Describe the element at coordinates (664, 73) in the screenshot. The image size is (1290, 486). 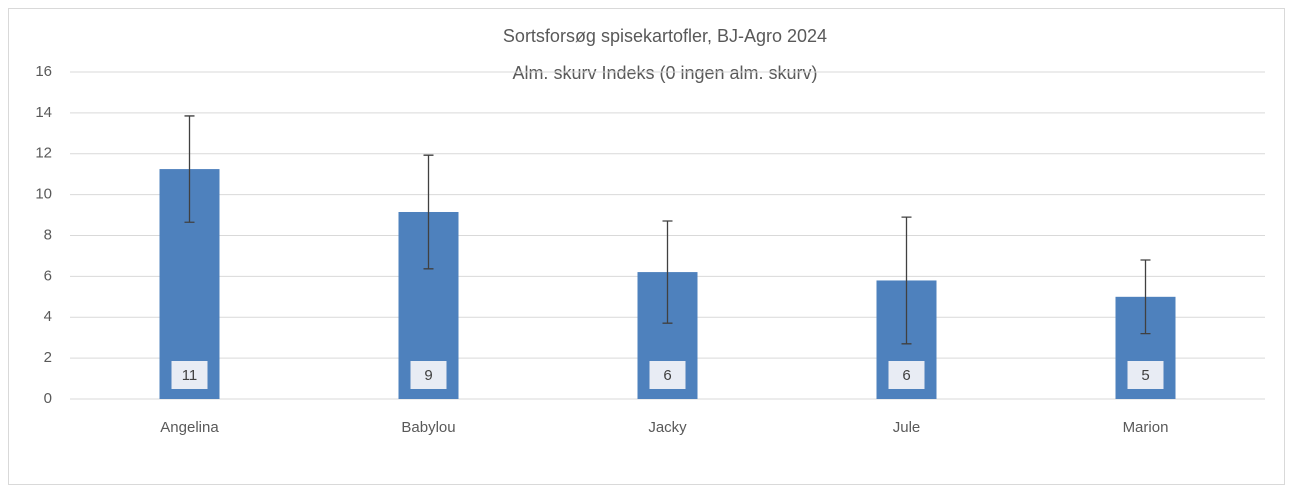
I see `chart-subtitle: Alm. skurv Indeks (0 ingen alm. skurv)` at that location.